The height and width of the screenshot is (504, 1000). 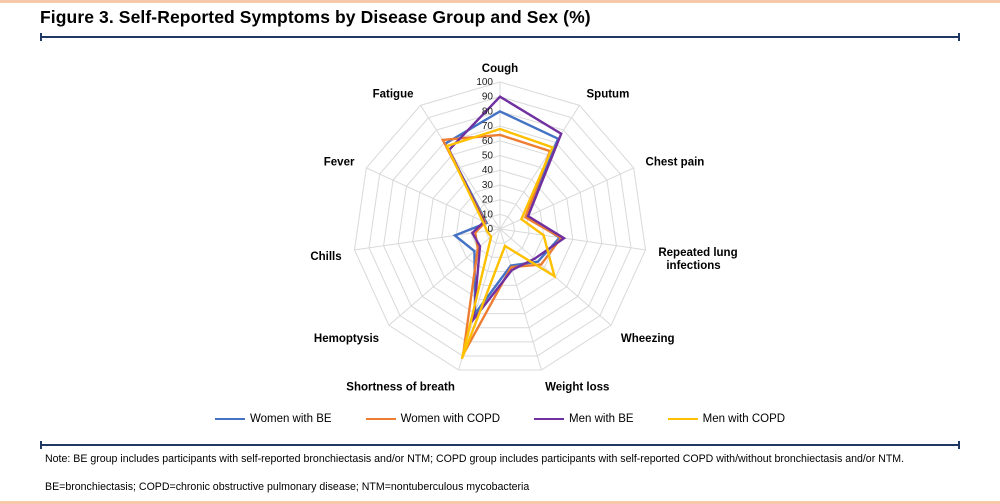 I want to click on legend-label: Men with BE, so click(x=601, y=419).